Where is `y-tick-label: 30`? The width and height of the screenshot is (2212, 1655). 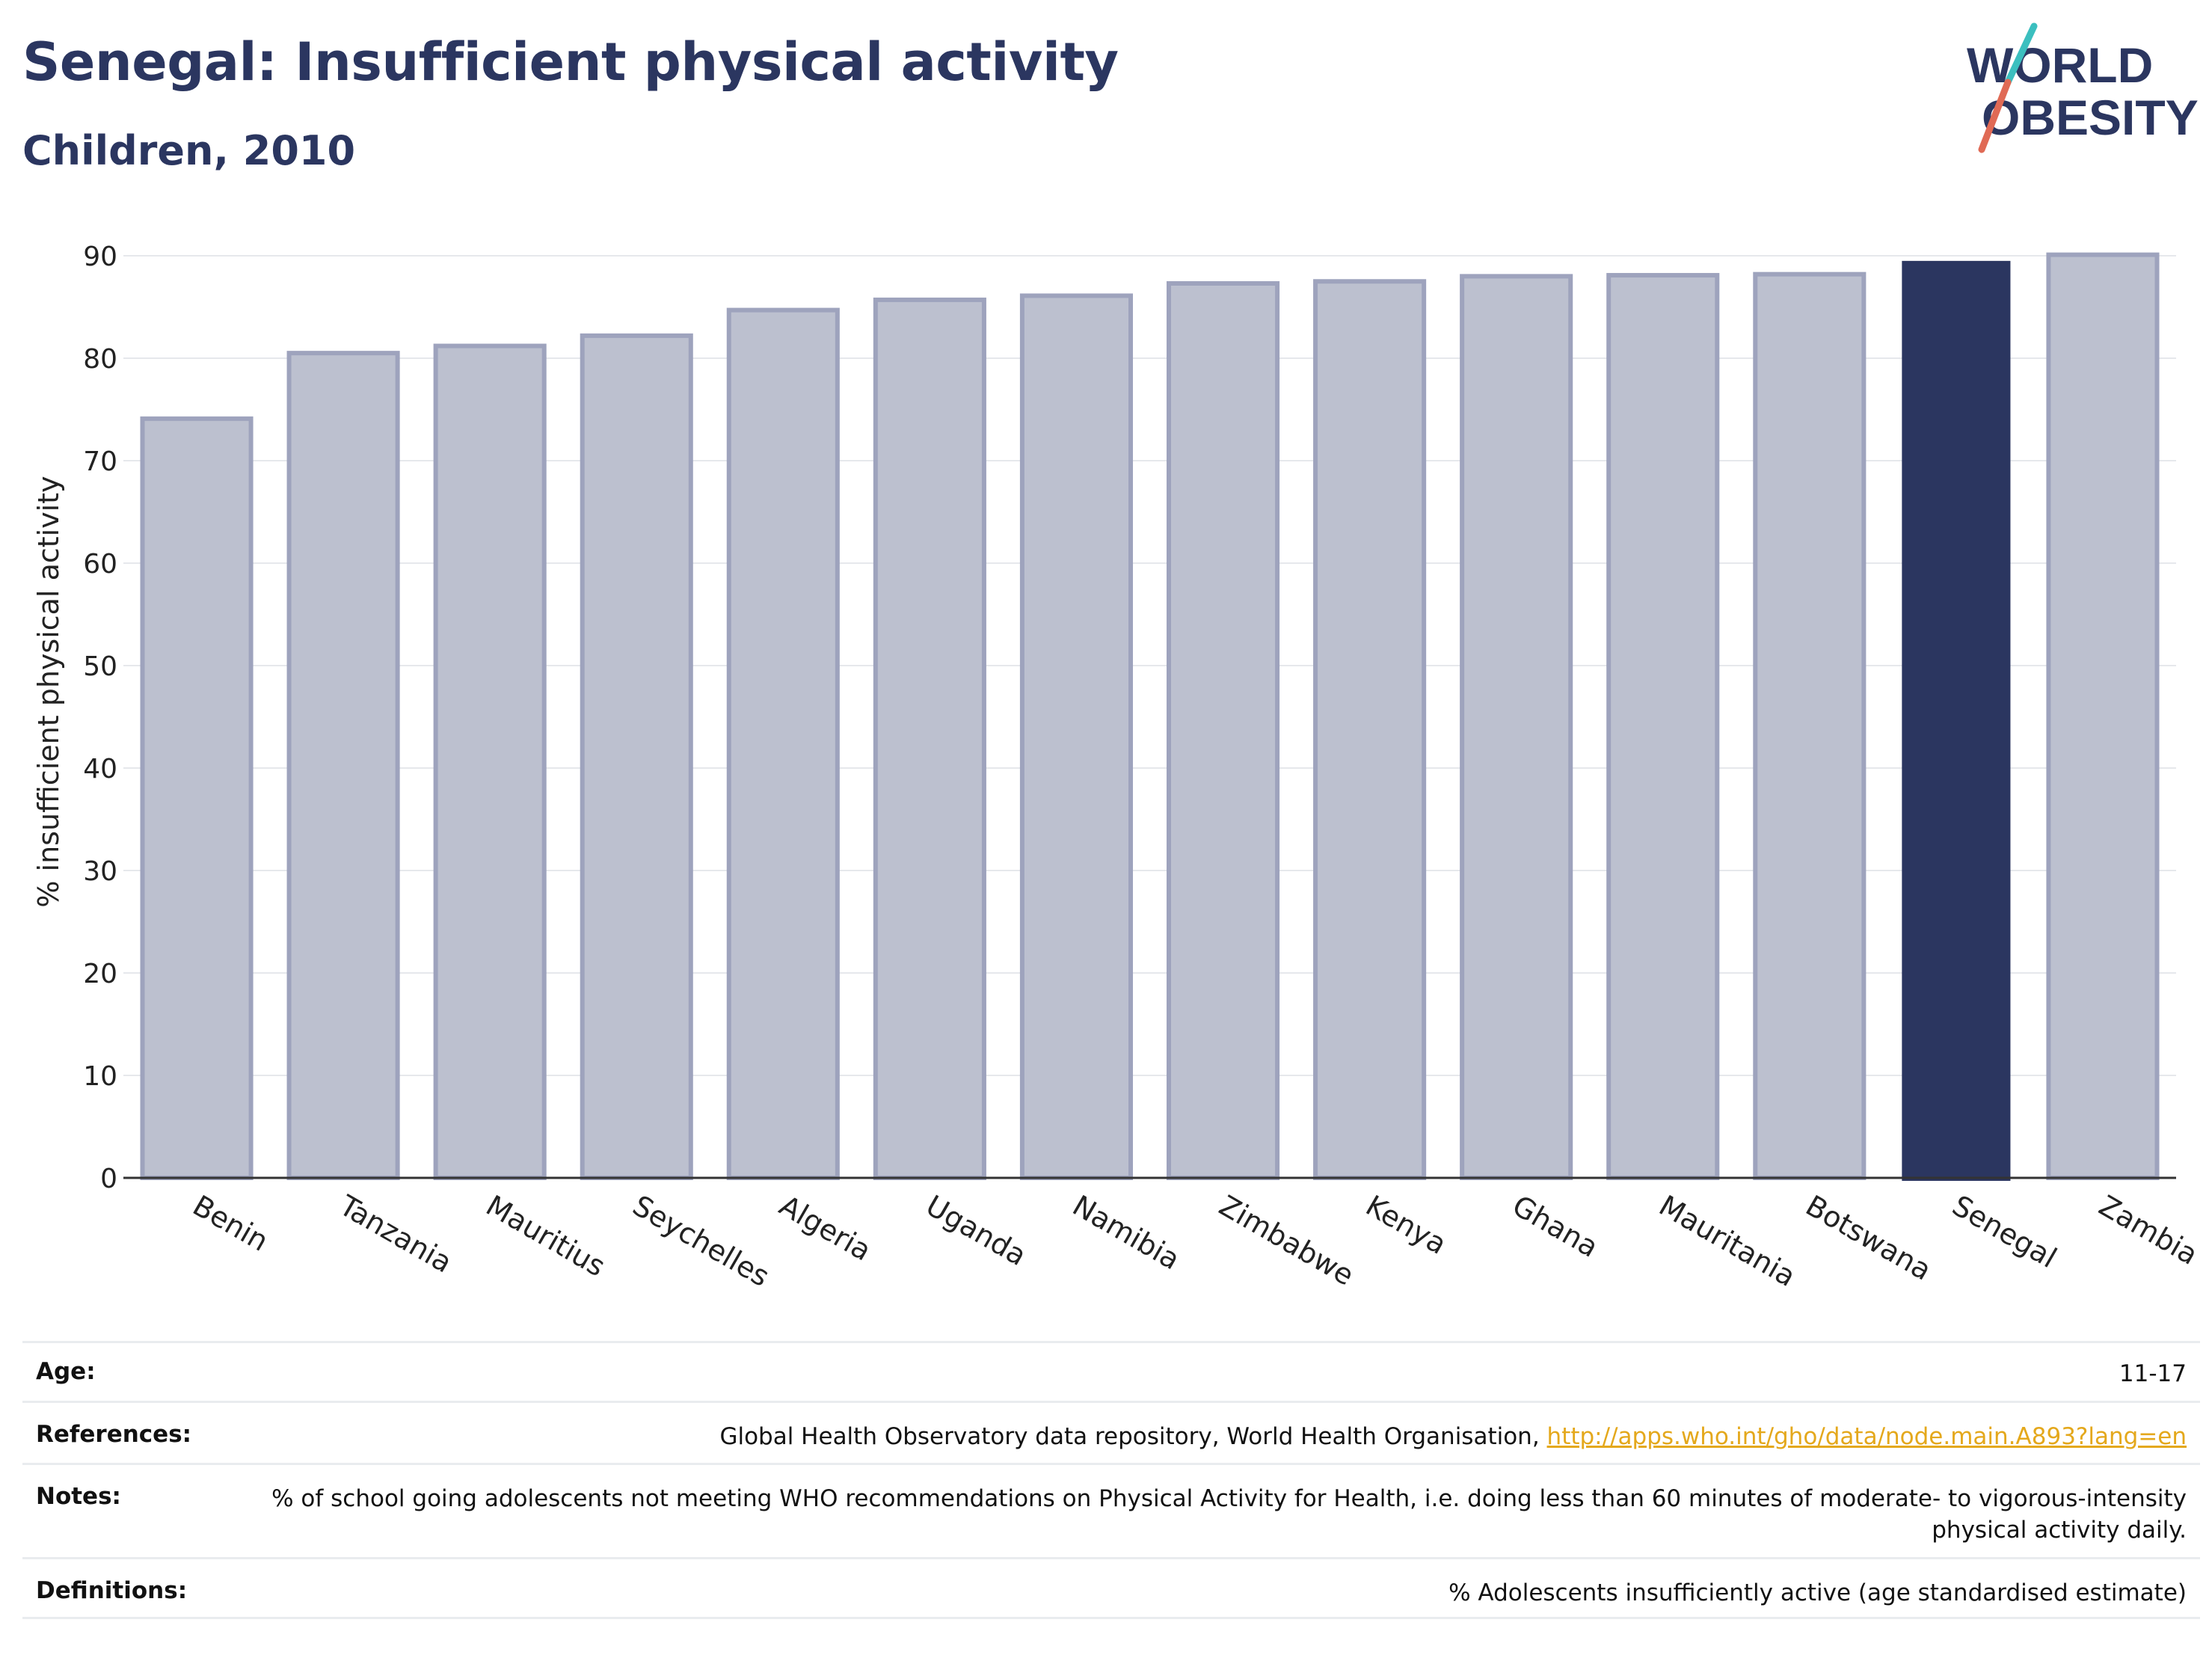
y-tick-label: 30 is located at coordinates (100, 871).